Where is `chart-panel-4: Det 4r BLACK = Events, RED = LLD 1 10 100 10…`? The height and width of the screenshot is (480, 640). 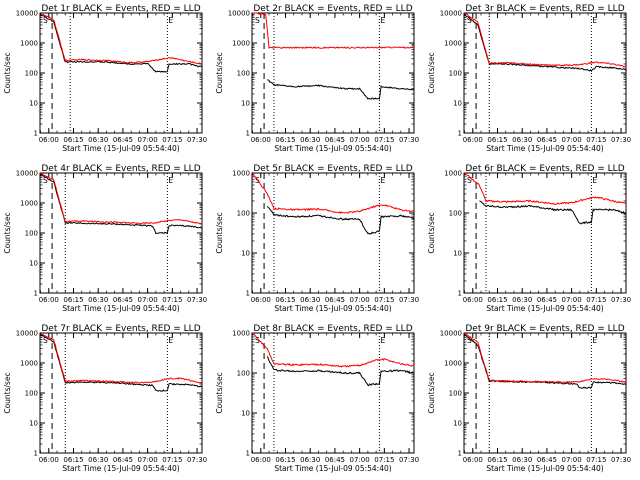 chart-panel-4: Det 4r BLACK = Events, RED = LLD 1 10 100 10… is located at coordinates (105, 238).